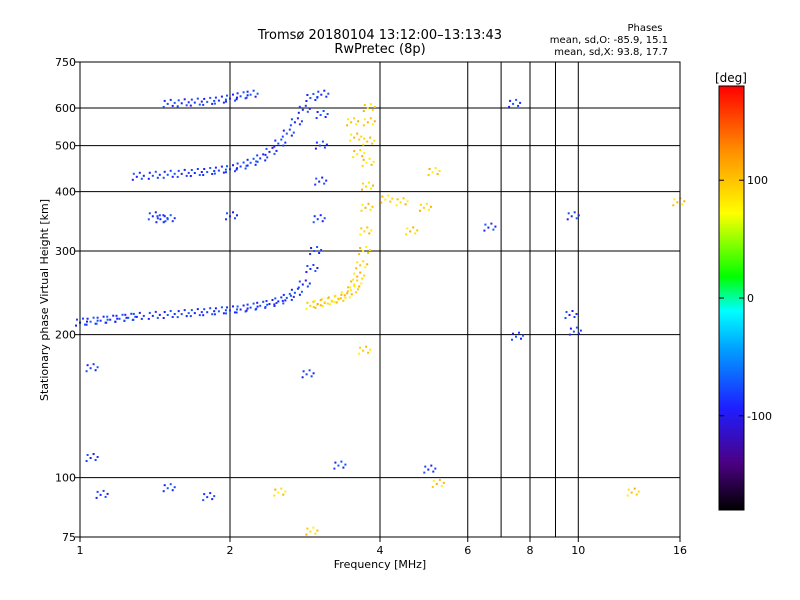 The width and height of the screenshot is (800, 600). Describe the element at coordinates (65, 478) in the screenshot. I see `y-tick-label: 100` at that location.